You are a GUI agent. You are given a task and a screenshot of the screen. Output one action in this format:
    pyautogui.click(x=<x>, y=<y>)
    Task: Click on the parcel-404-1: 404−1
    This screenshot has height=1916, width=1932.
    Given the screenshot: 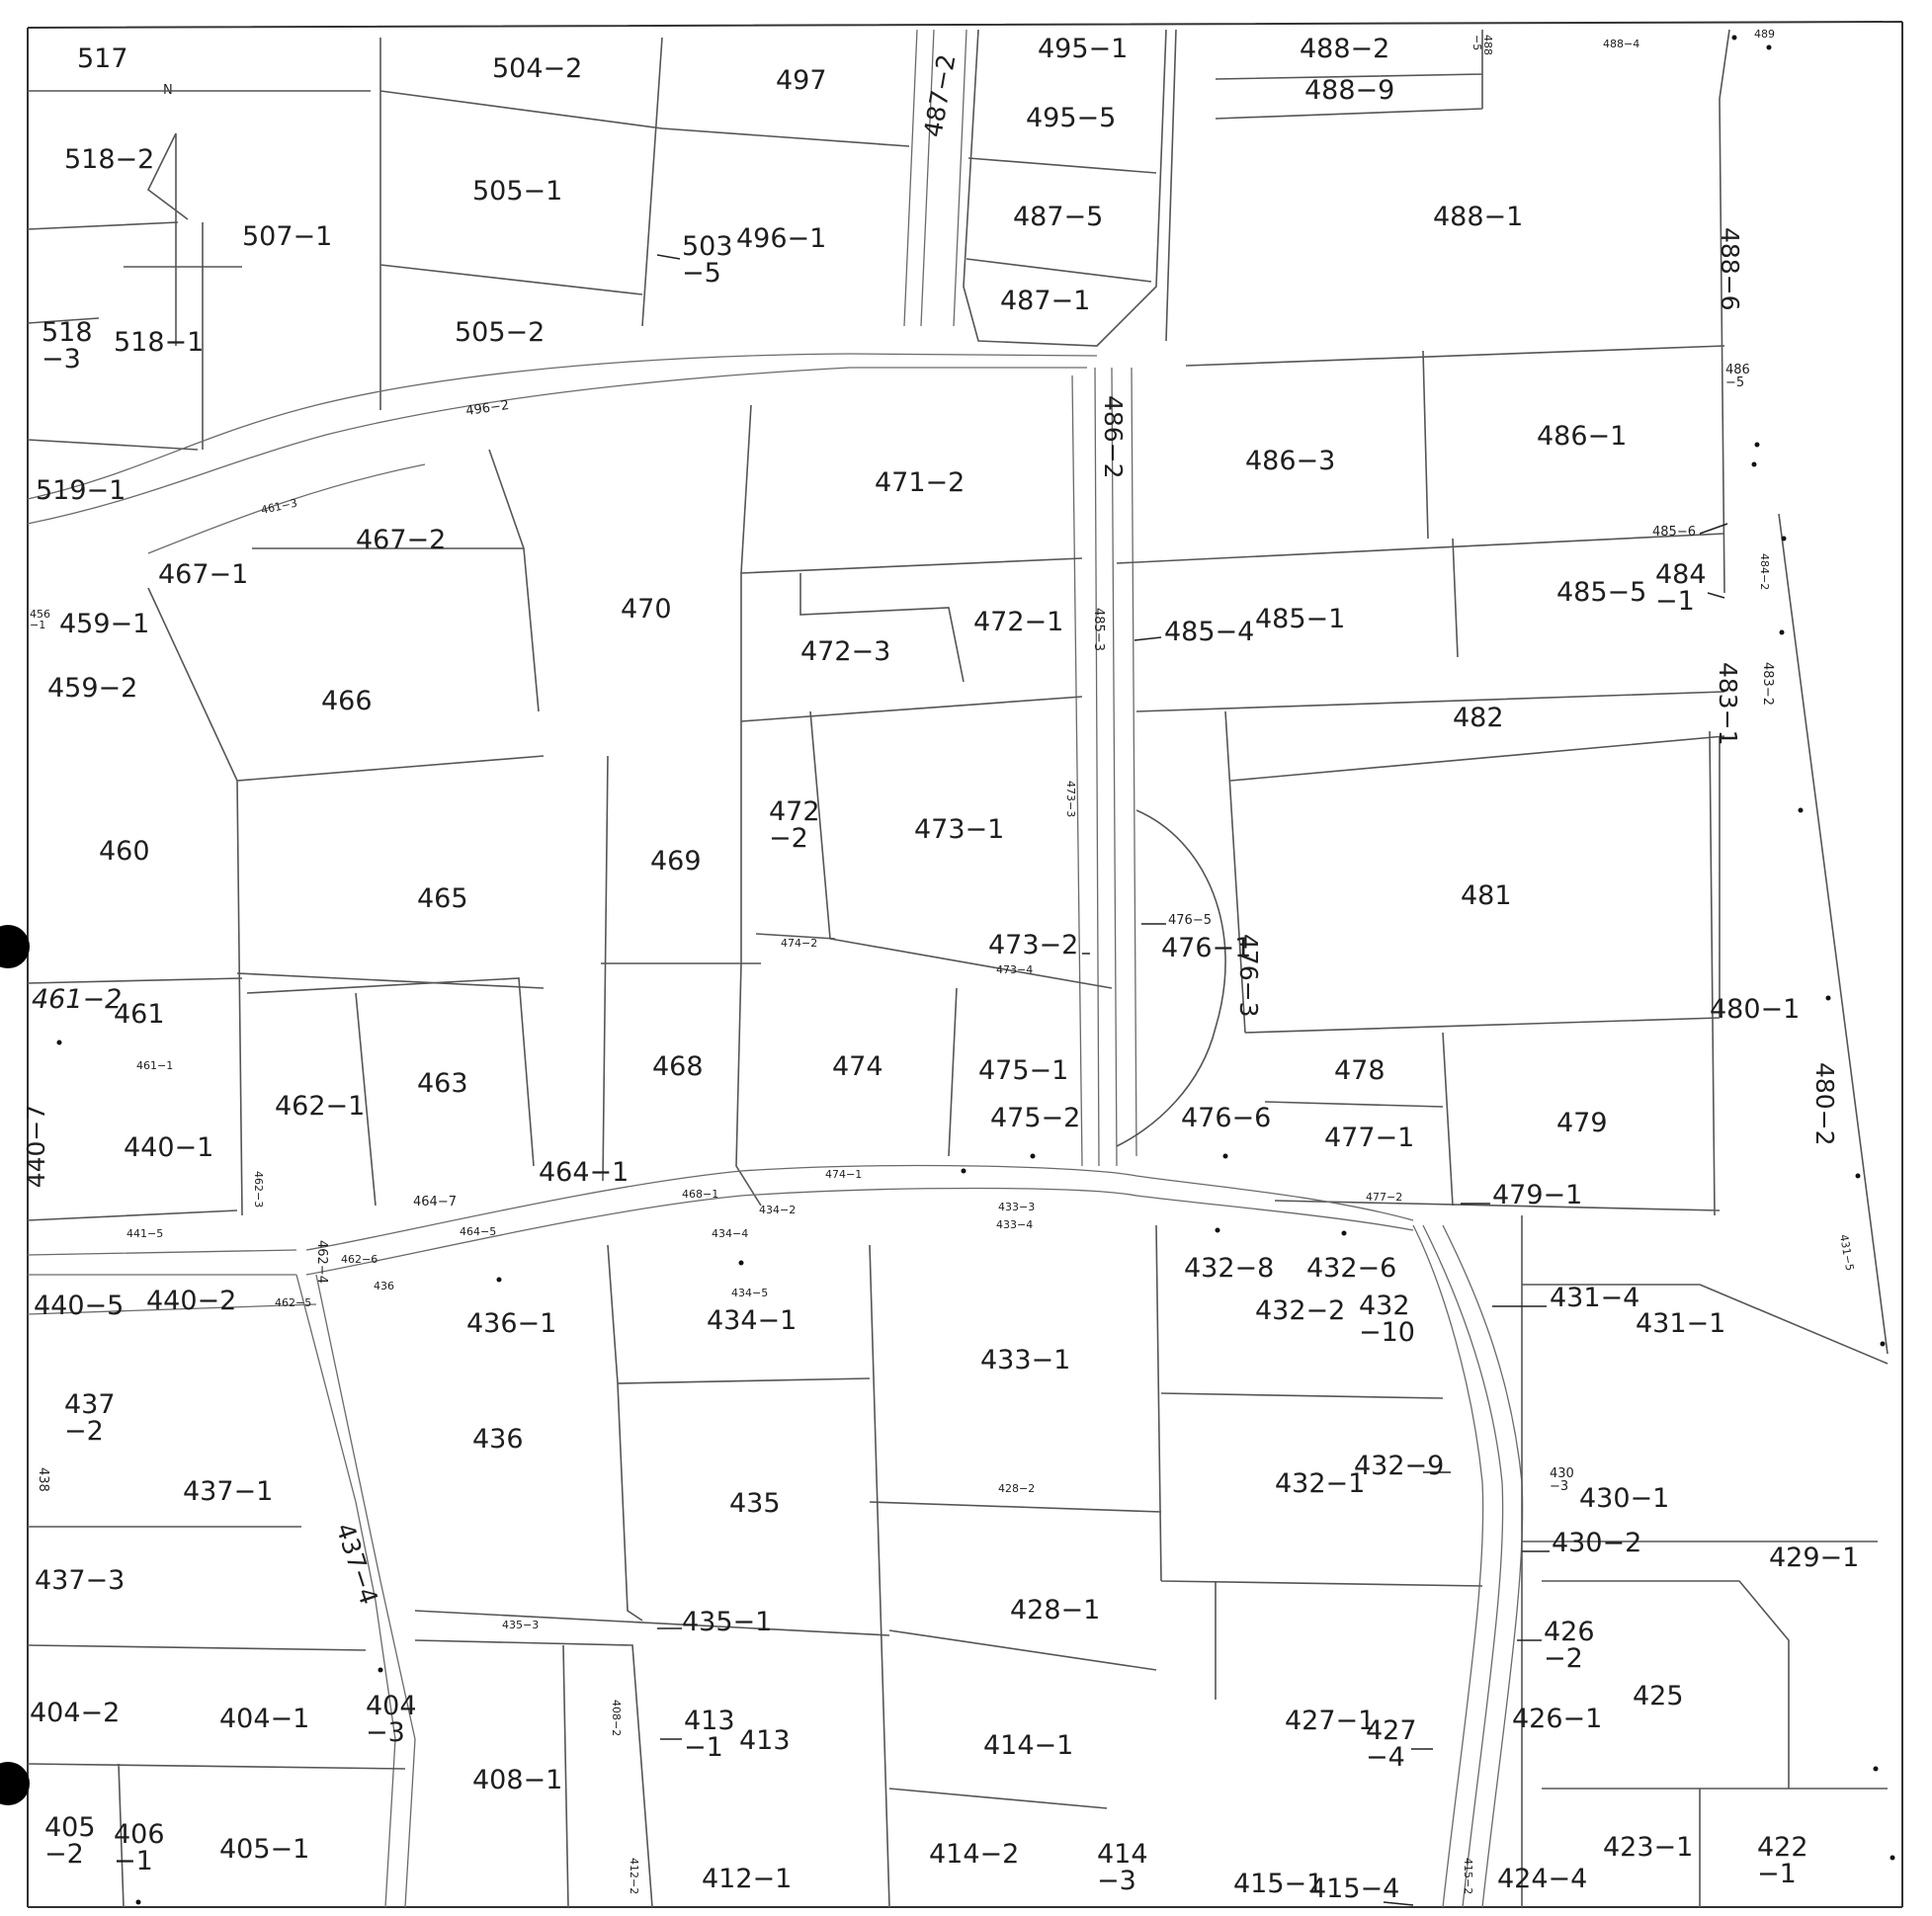 What is the action you would take?
    pyautogui.click(x=264, y=1719)
    